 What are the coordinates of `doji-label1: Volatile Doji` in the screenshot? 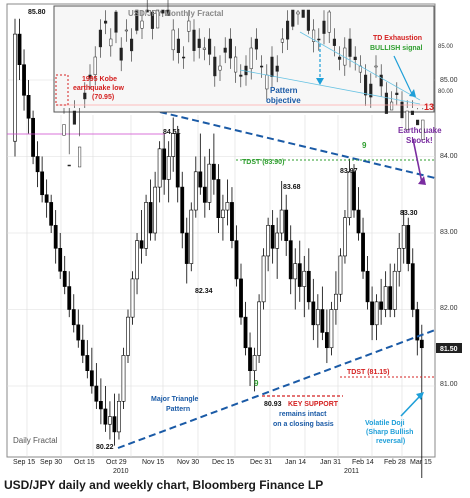 It's located at (385, 423).